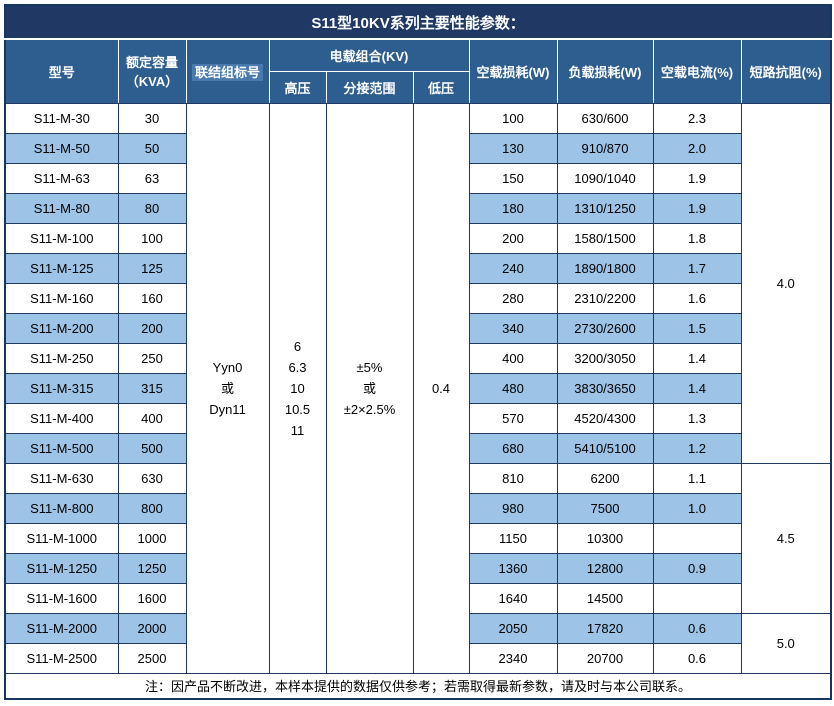 The height and width of the screenshot is (706, 834). What do you see at coordinates (61, 358) in the screenshot?
I see `model-cell: S11-M-250` at bounding box center [61, 358].